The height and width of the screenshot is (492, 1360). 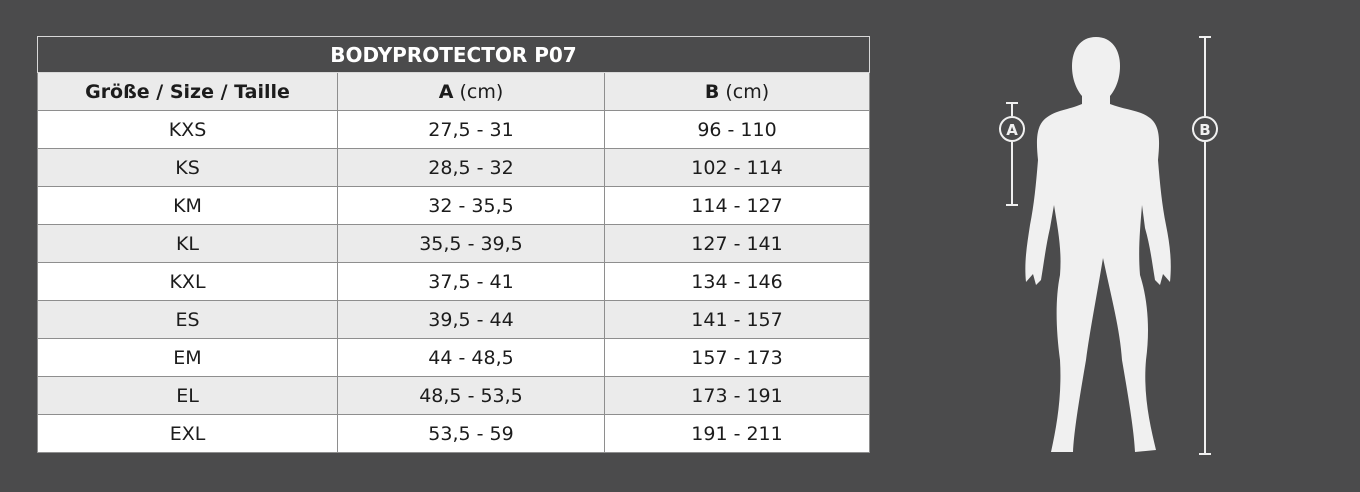 I want to click on cell-size: KS, so click(x=187, y=167).